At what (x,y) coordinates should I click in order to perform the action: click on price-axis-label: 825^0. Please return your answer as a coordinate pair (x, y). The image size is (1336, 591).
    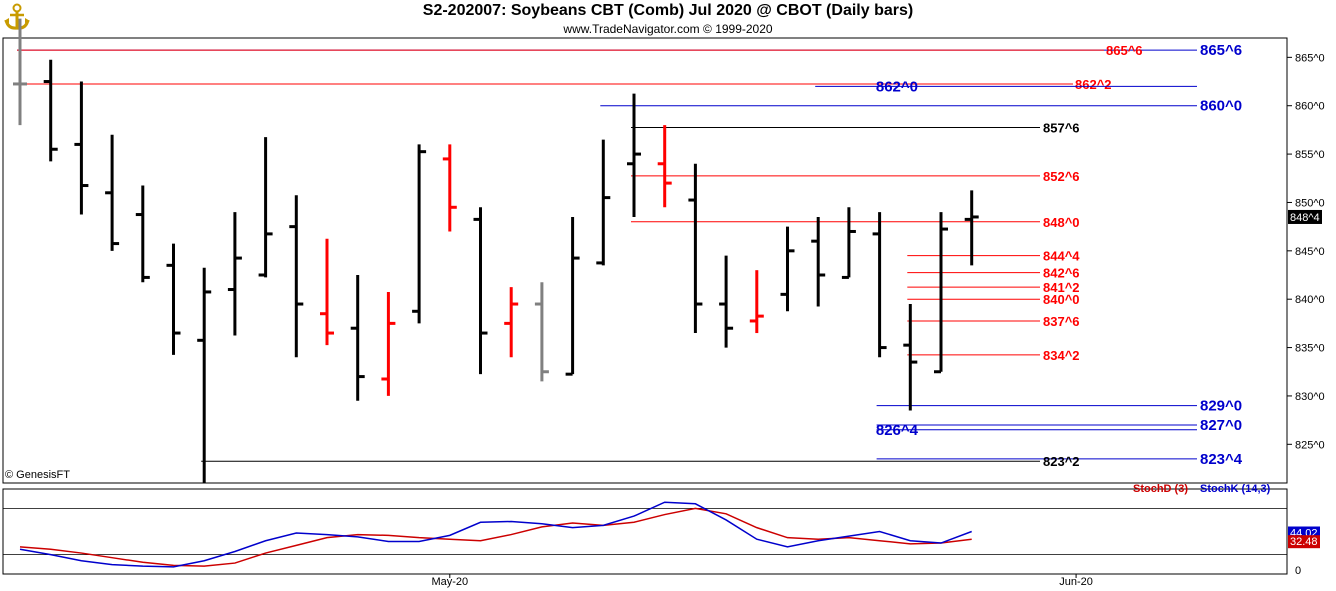
    Looking at the image, I should click on (1310, 445).